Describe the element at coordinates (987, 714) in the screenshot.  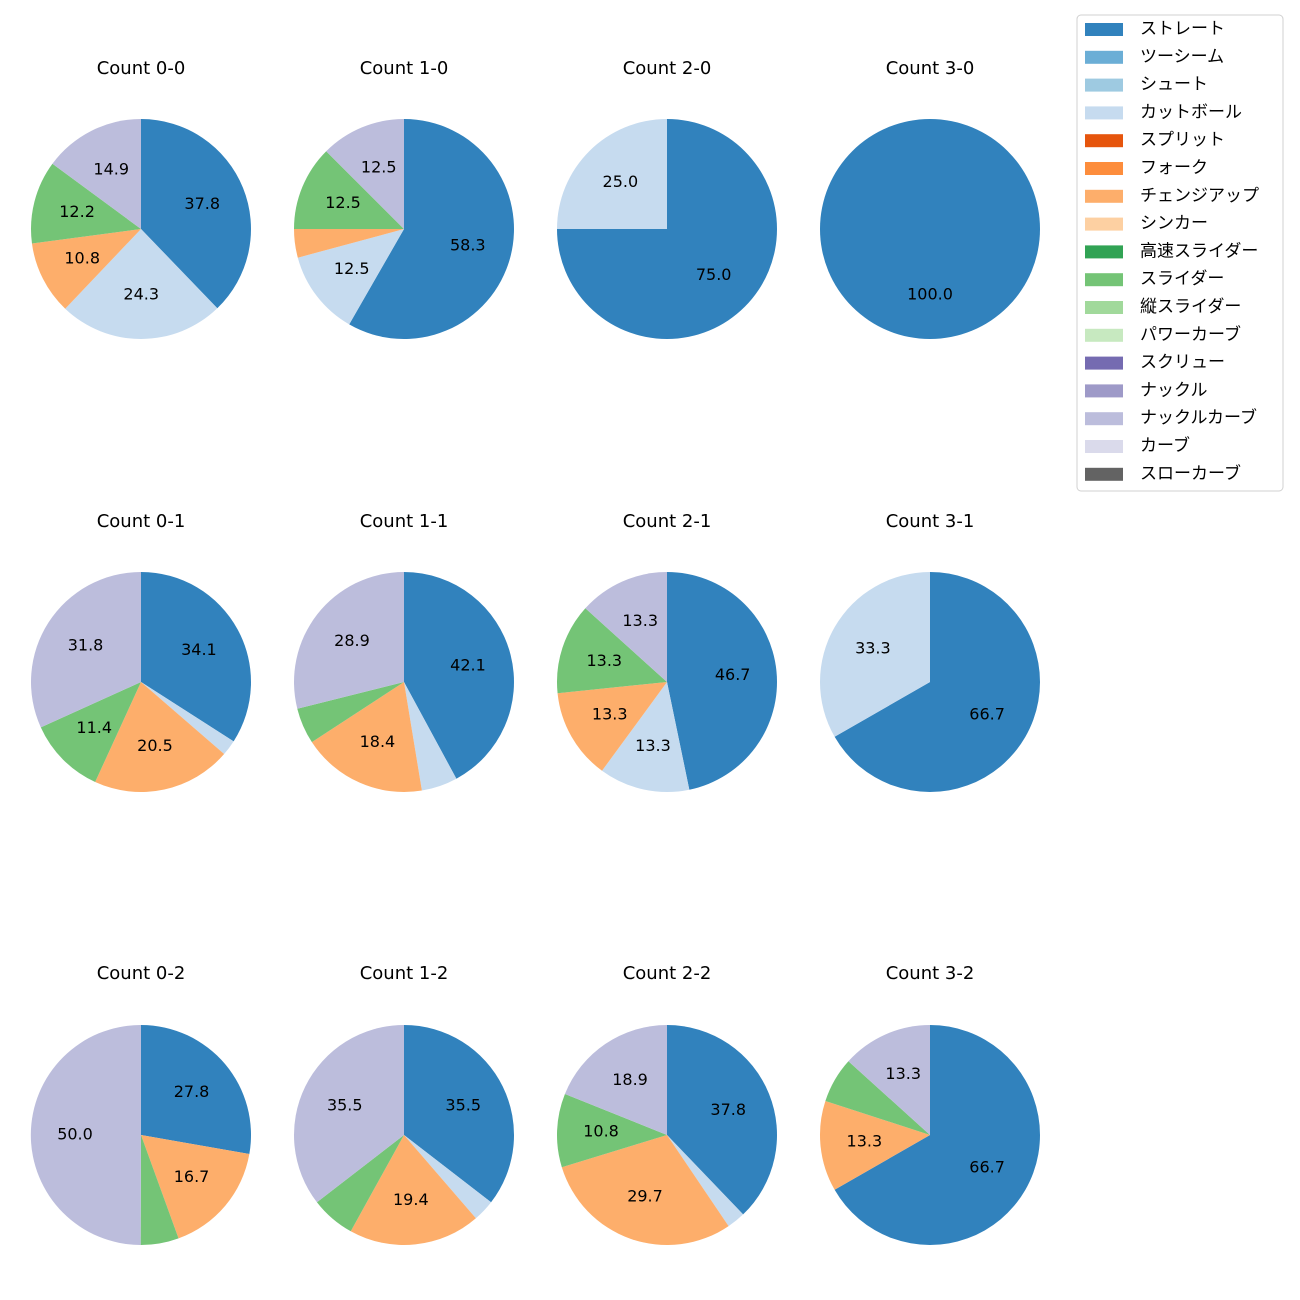
I see `pie-slice-label: 66.7` at that location.